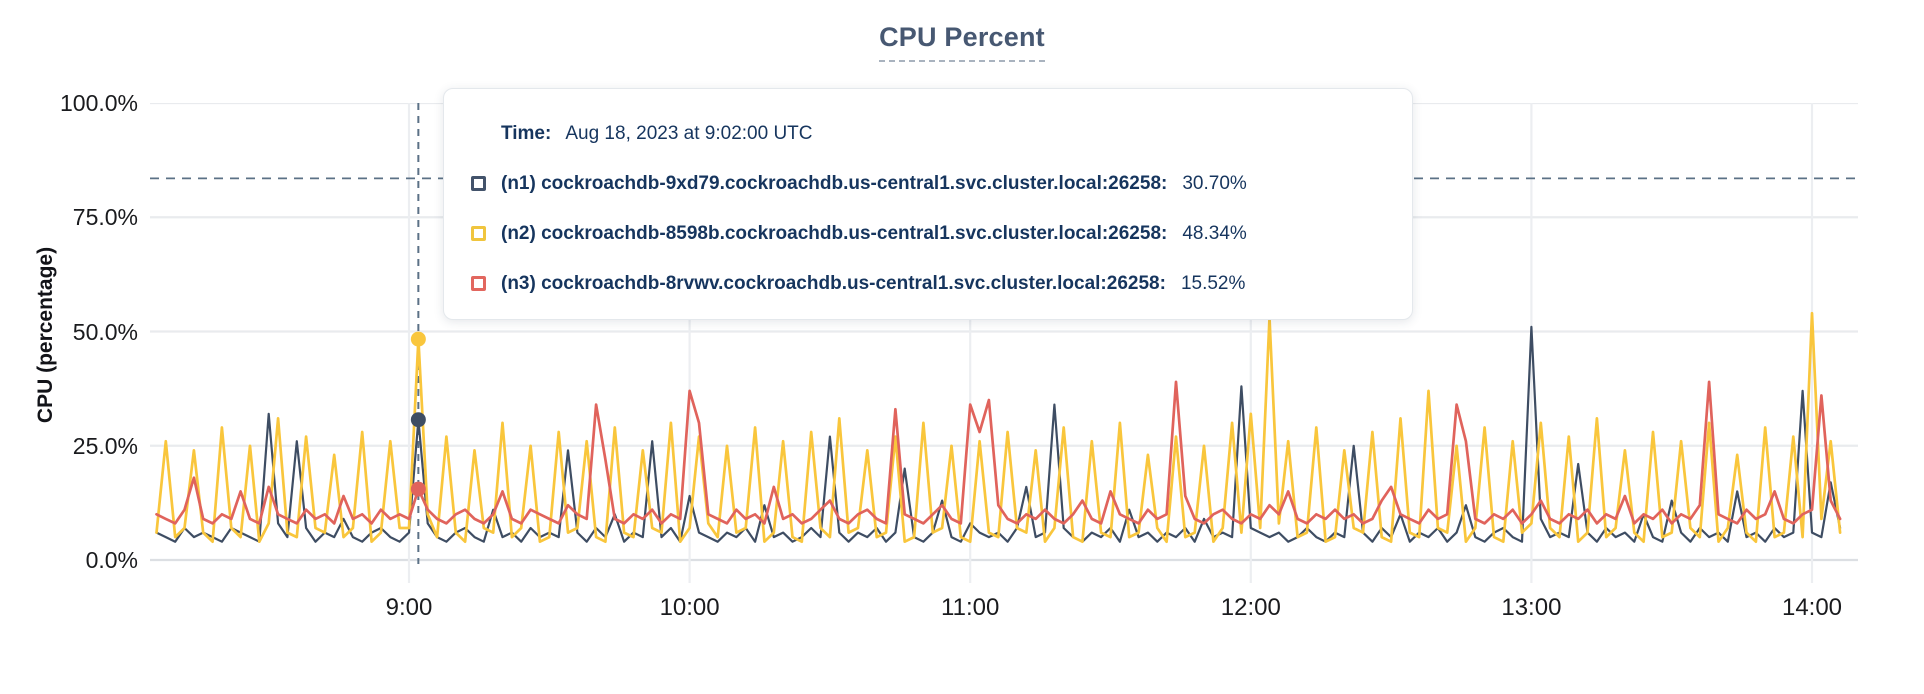 This screenshot has width=1924, height=694. Describe the element at coordinates (1531, 607) in the screenshot. I see `x-tick-label: 13:00` at that location.